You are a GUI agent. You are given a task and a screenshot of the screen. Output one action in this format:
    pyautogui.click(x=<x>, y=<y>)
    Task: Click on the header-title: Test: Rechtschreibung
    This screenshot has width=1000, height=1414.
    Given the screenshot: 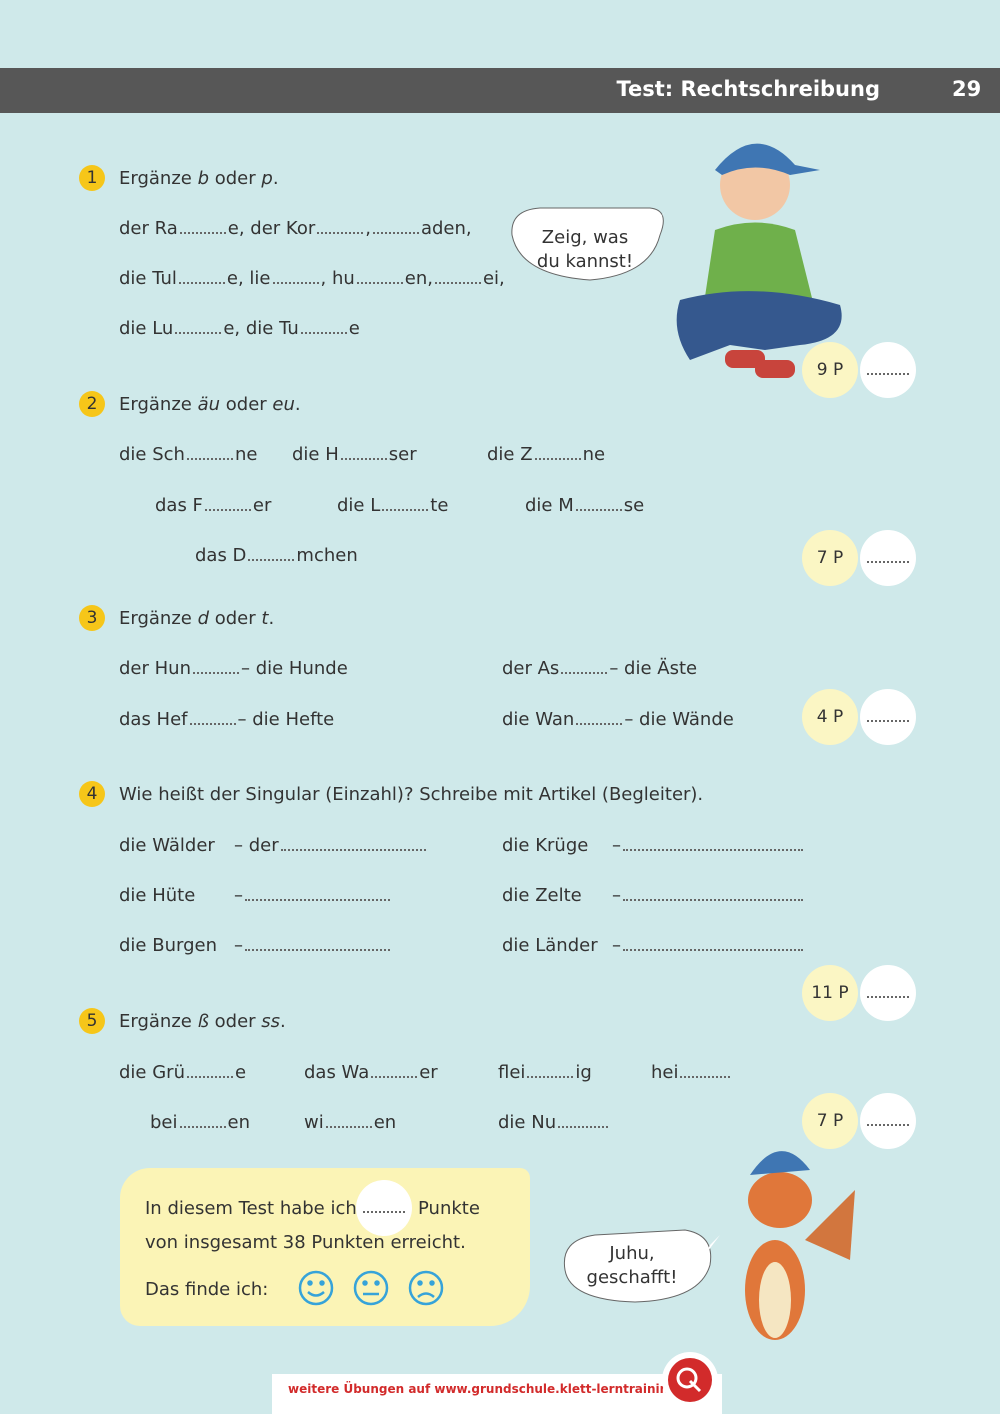 What is the action you would take?
    pyautogui.click(x=748, y=89)
    